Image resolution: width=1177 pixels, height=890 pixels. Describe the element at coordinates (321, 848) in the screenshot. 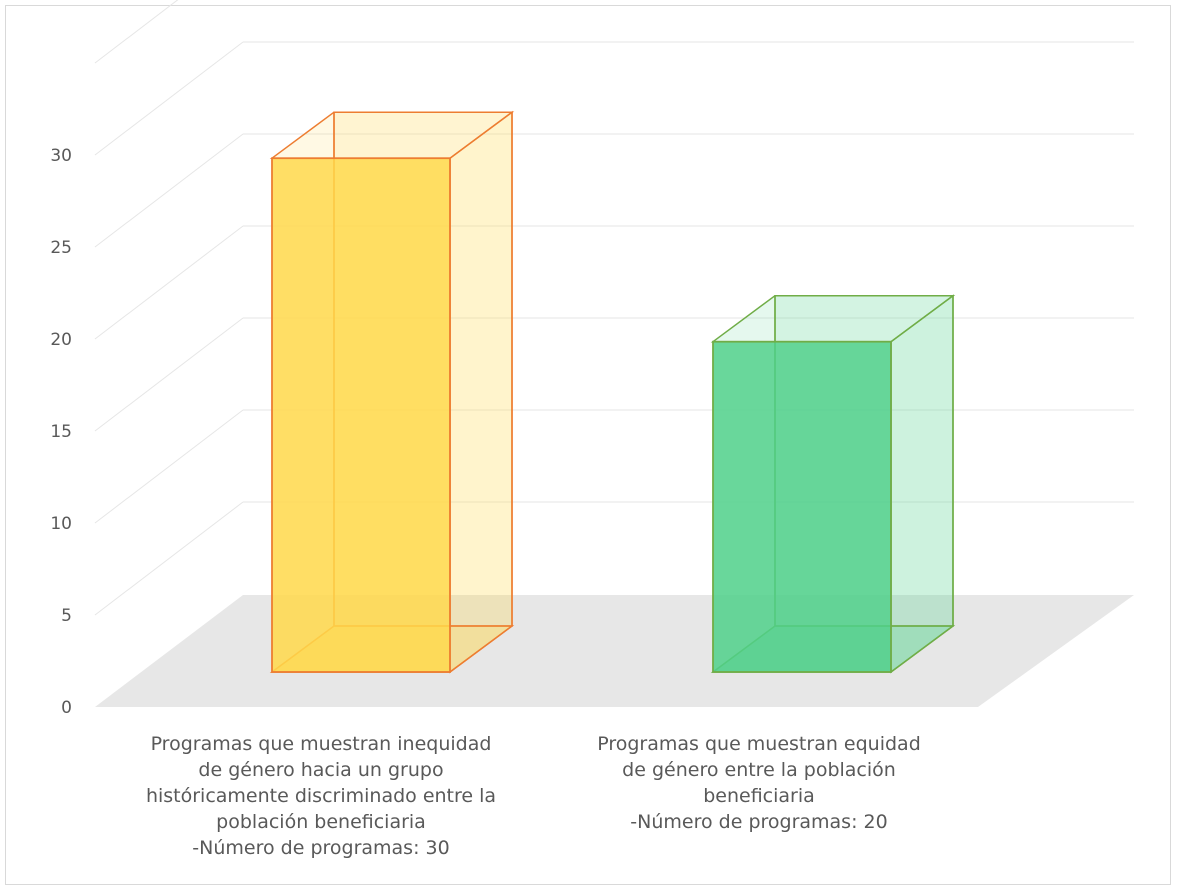

I see `category-label-1-line-5: -Número de programas: 30` at that location.